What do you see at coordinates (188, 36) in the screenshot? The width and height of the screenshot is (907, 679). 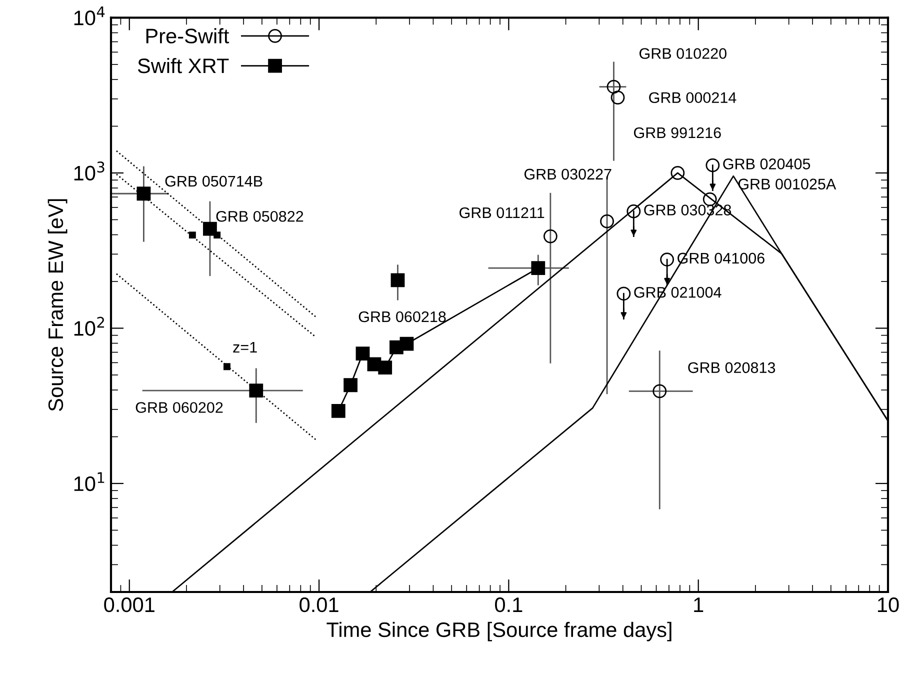 I see `legend-label: Pre-Swift` at bounding box center [188, 36].